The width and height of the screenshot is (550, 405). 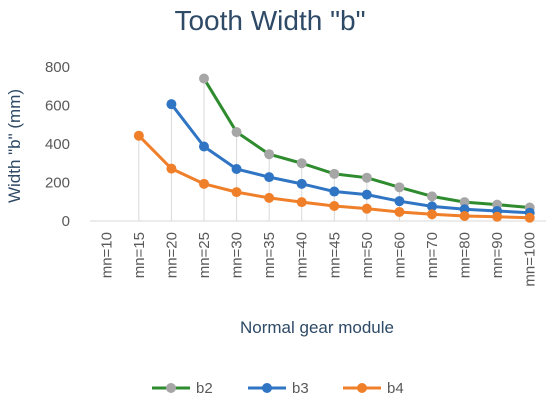 What do you see at coordinates (269, 255) in the screenshot?
I see `x-tick-label: mn=35` at bounding box center [269, 255].